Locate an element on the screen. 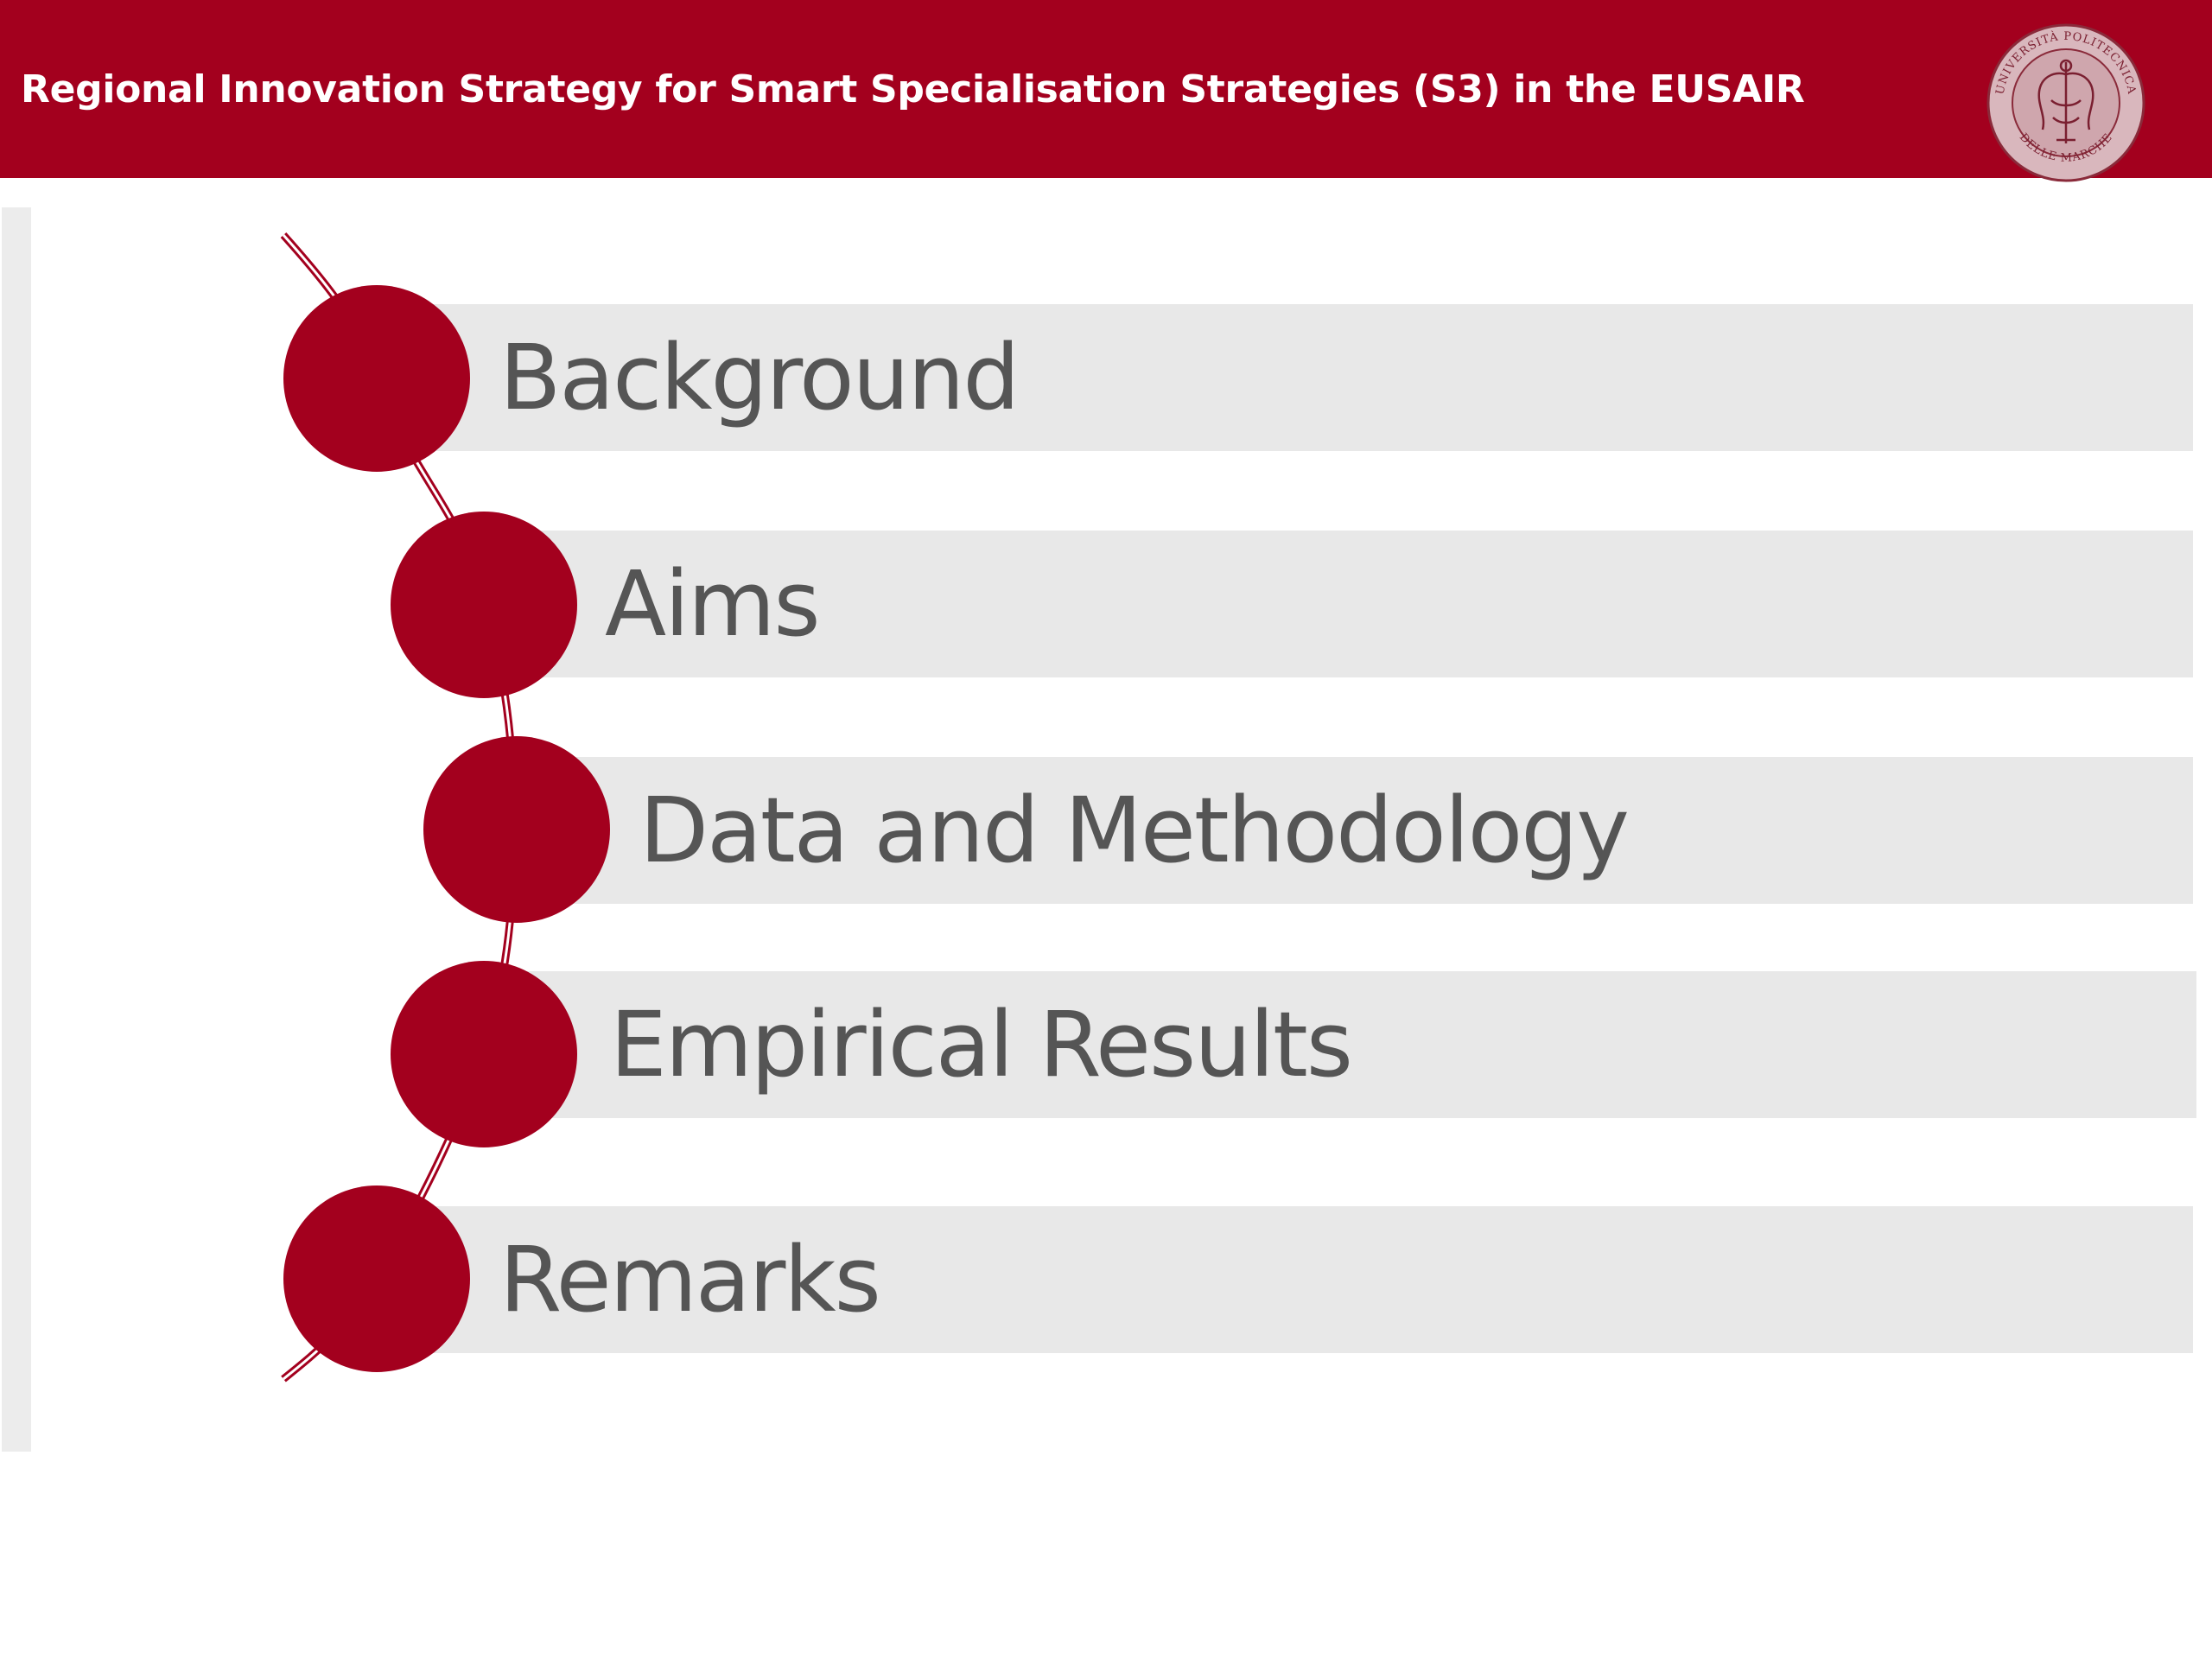 The height and width of the screenshot is (1659, 2212). agenda-item-empirical-results-bar is located at coordinates (1357, 1044).